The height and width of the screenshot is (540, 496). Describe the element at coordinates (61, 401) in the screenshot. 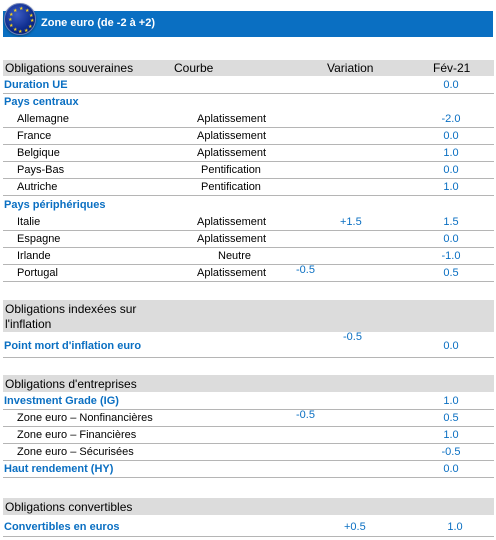

I see `ig-label: Investment Grade (IG)` at that location.